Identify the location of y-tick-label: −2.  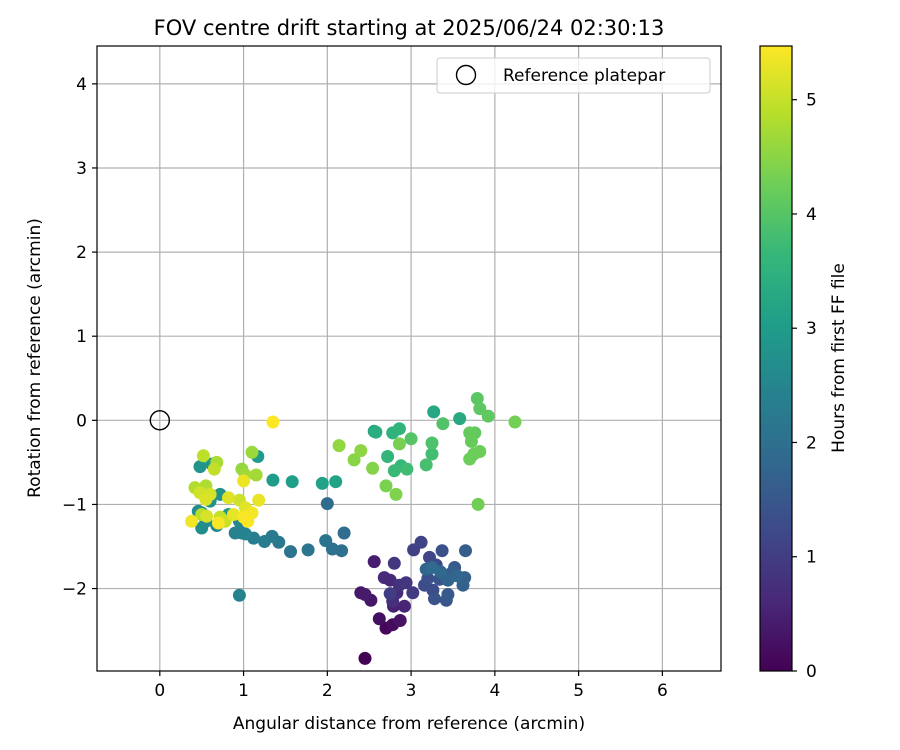
(74, 590).